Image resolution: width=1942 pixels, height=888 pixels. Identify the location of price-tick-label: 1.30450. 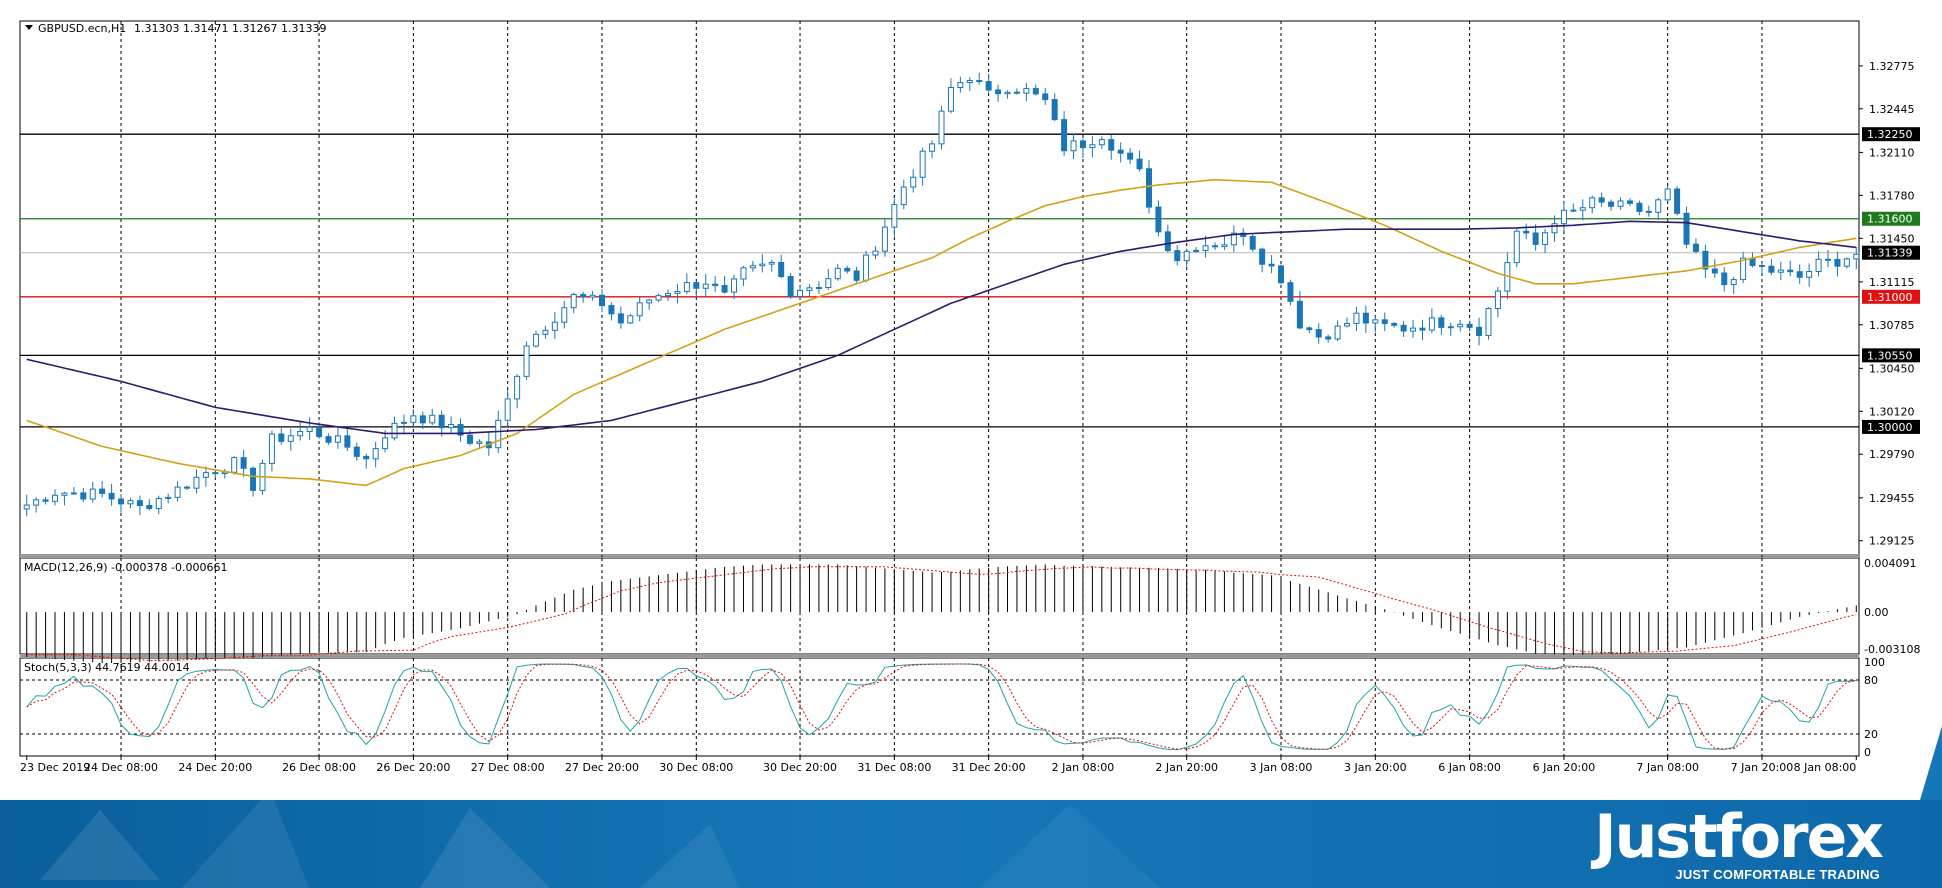
(1892, 368).